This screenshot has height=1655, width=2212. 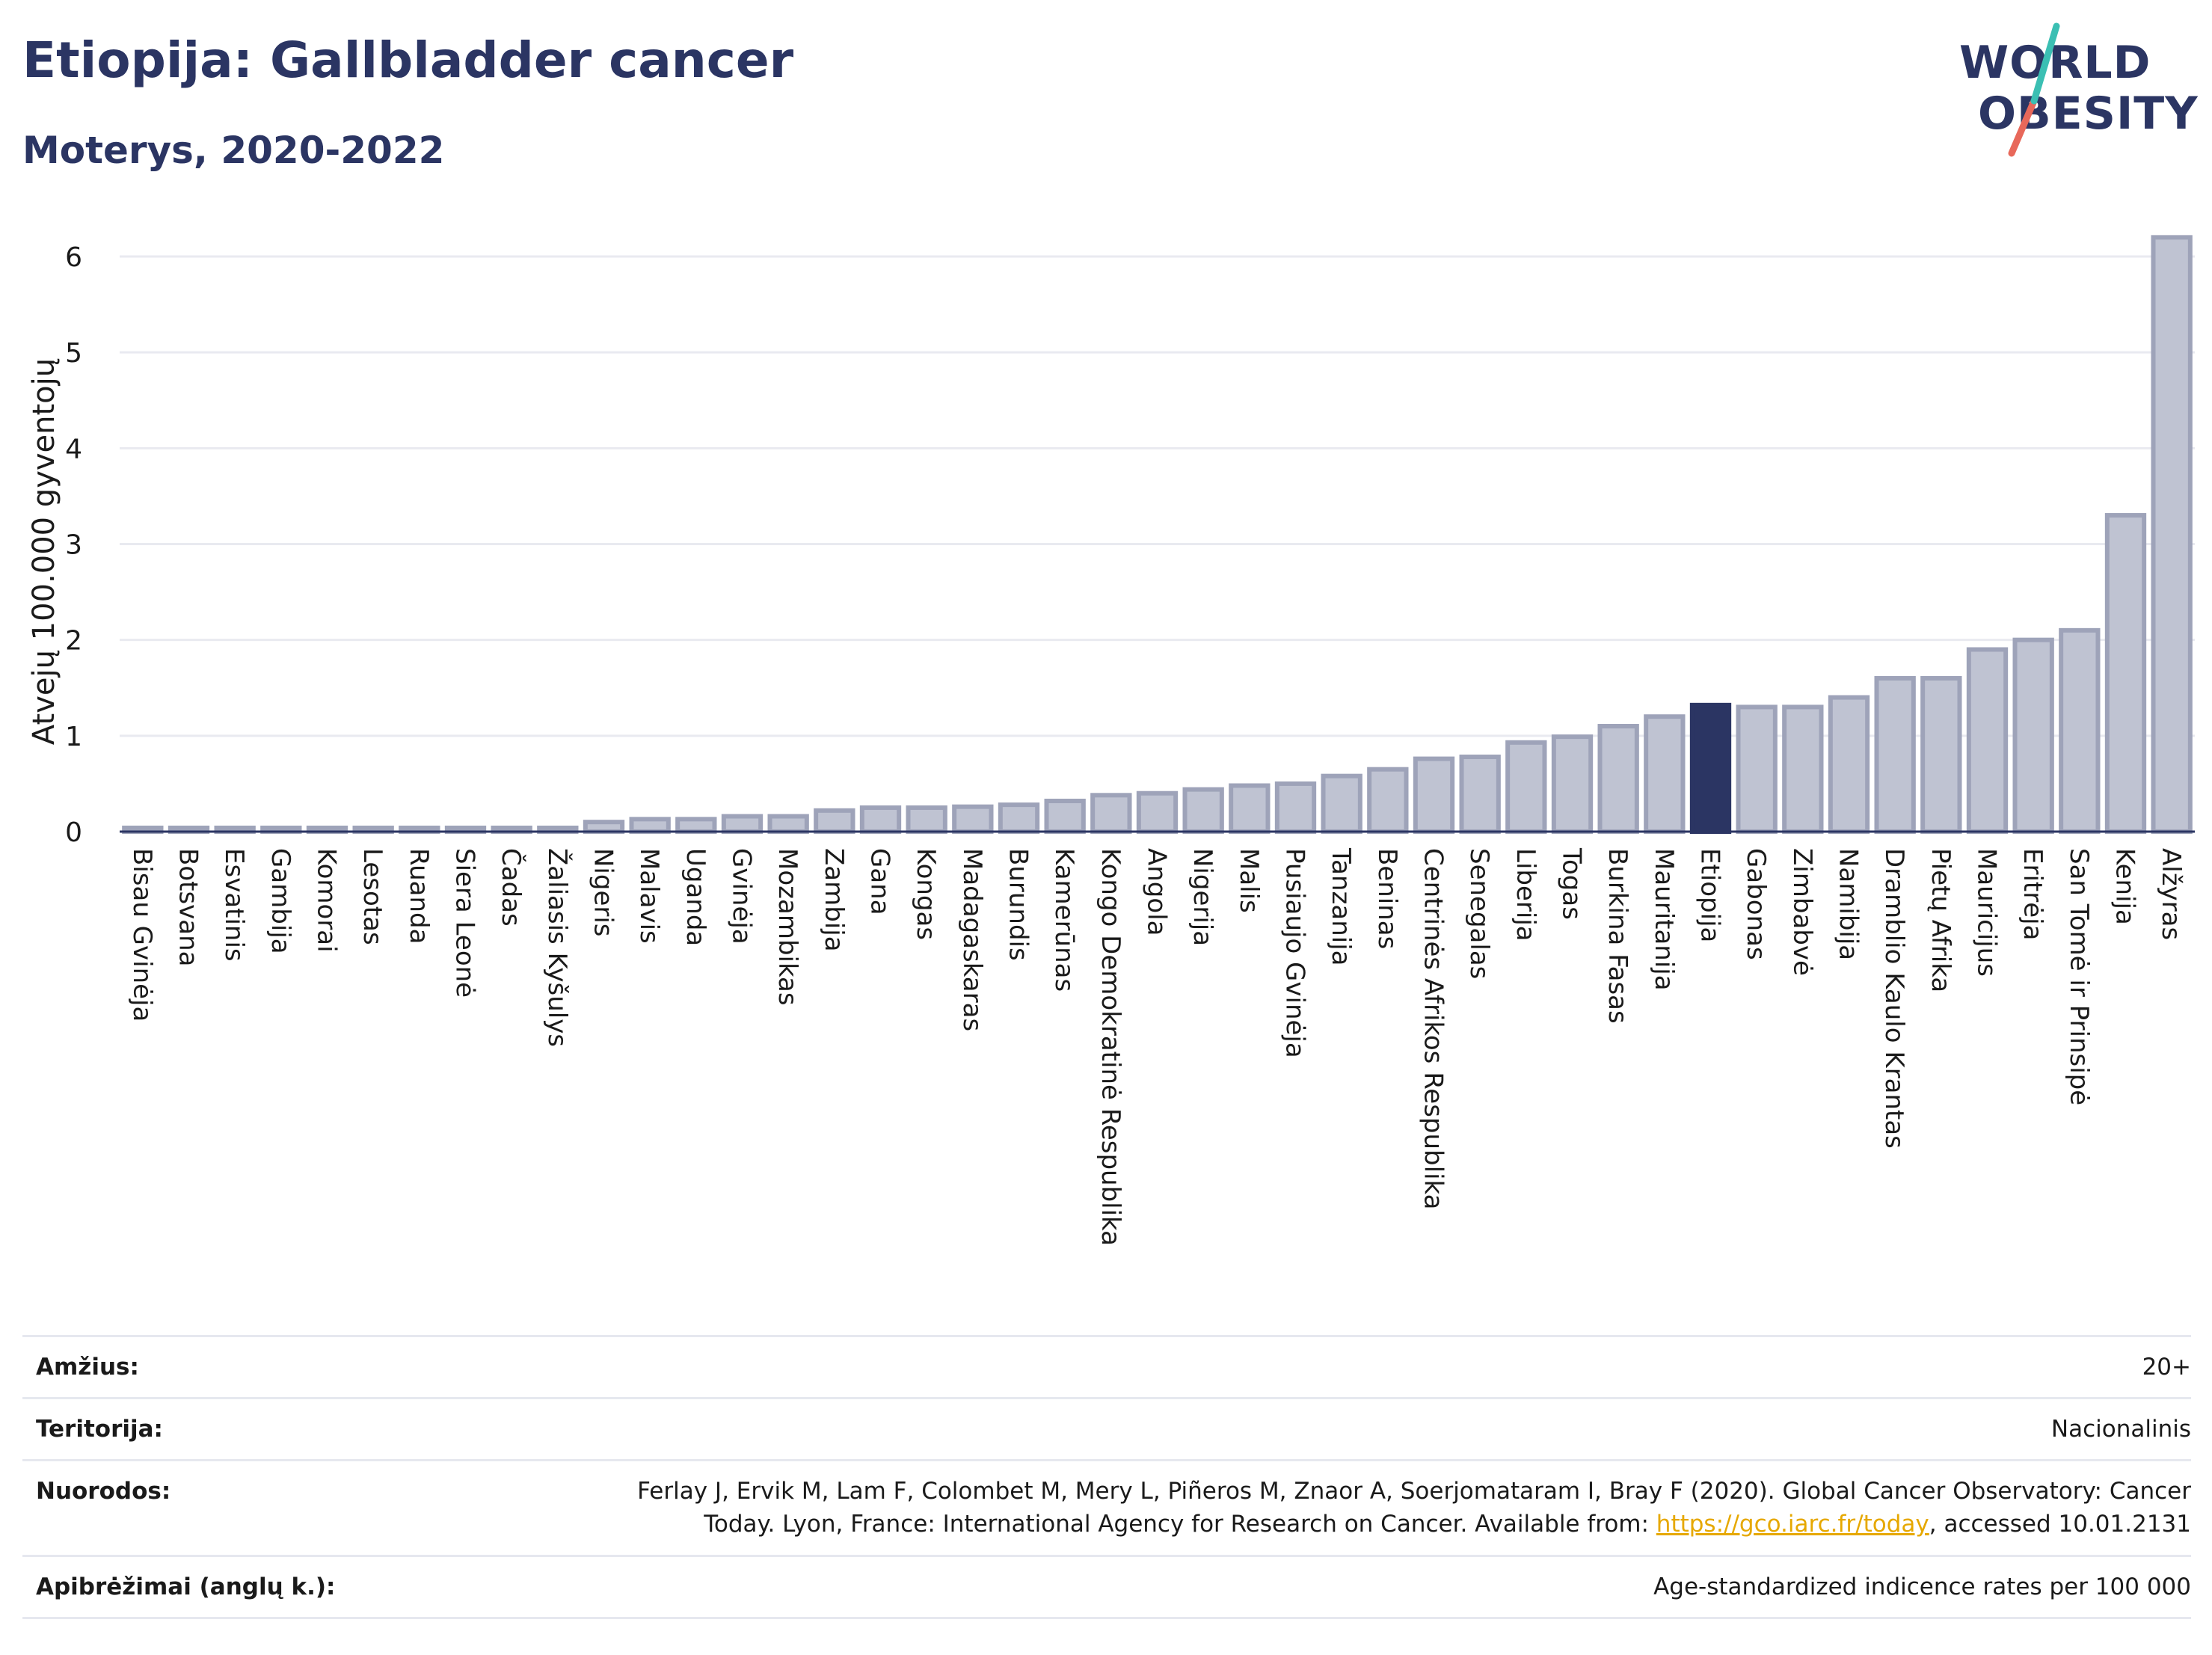 I want to click on references-label: Nuorodos:, so click(x=103, y=1491).